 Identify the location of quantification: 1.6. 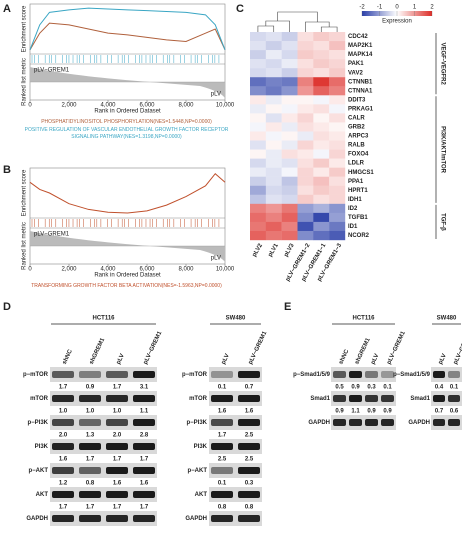
(249, 412).